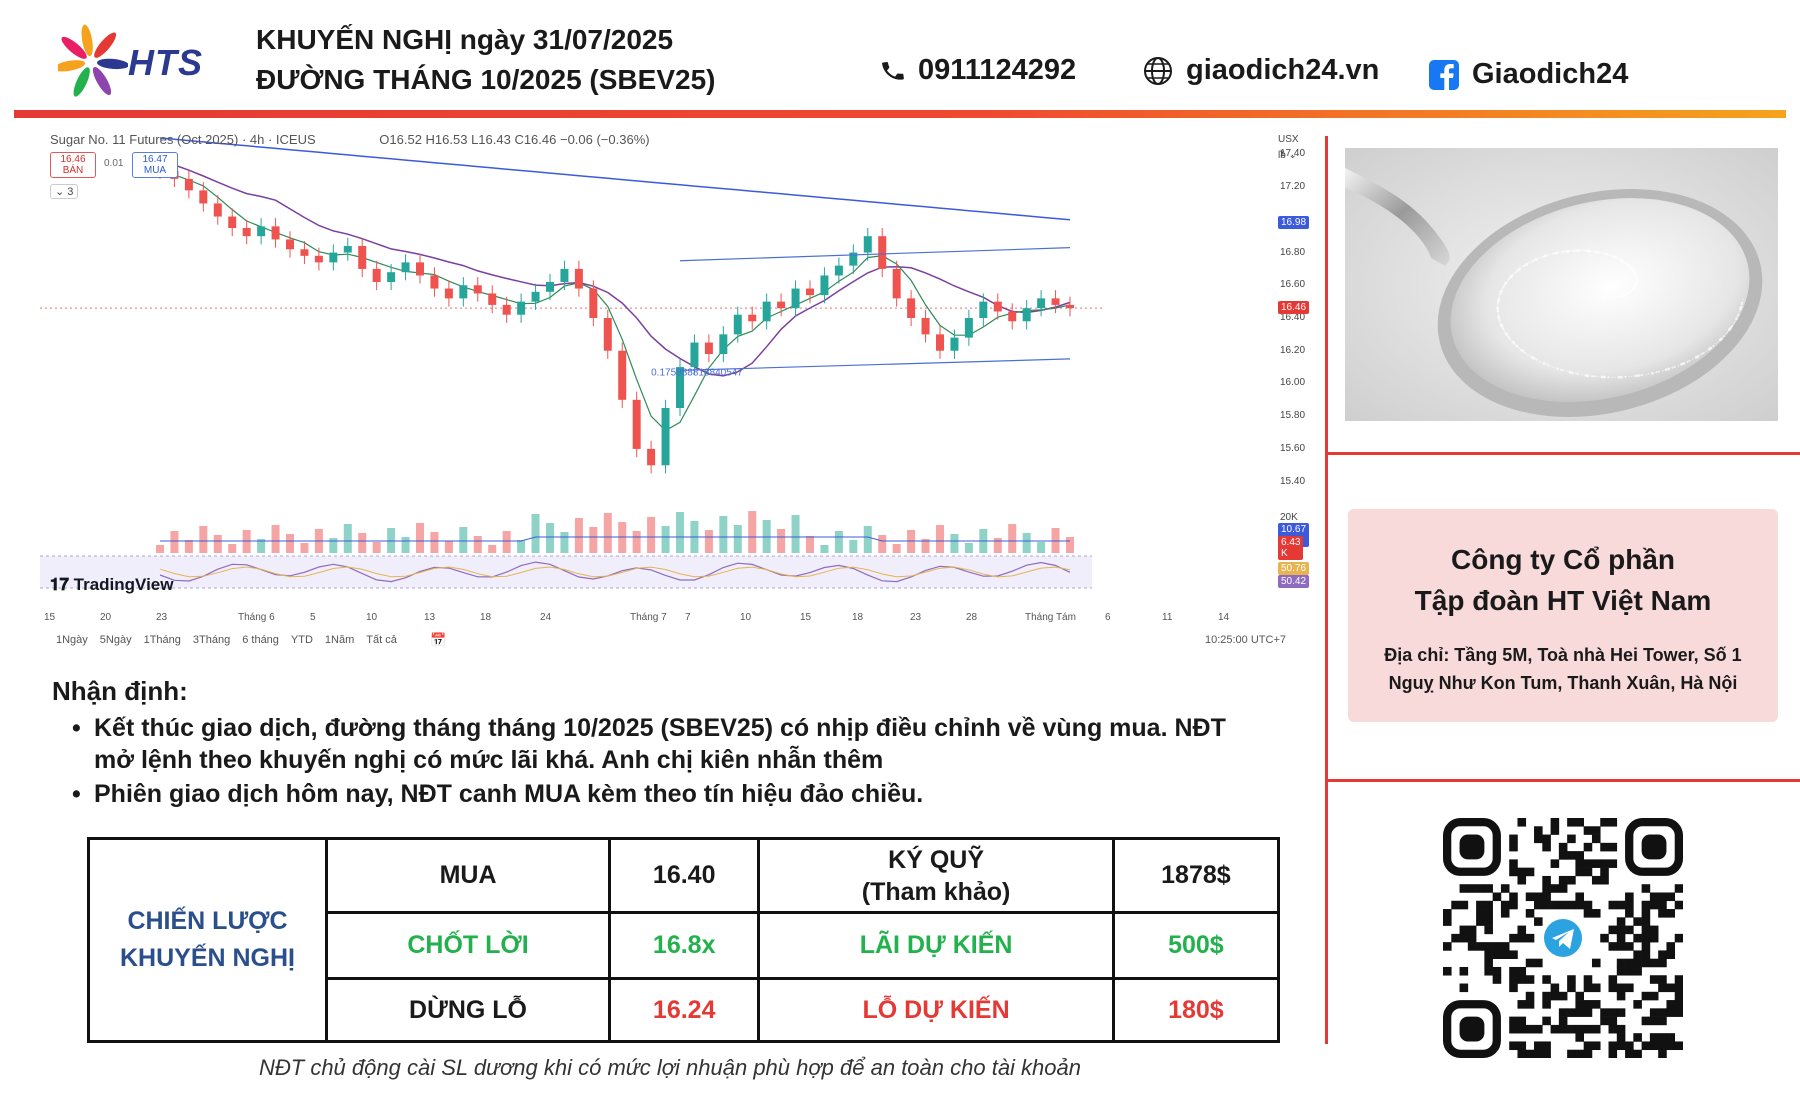 The image size is (1800, 1112). Describe the element at coordinates (301, 640) in the screenshot. I see `range-button: YTD` at that location.